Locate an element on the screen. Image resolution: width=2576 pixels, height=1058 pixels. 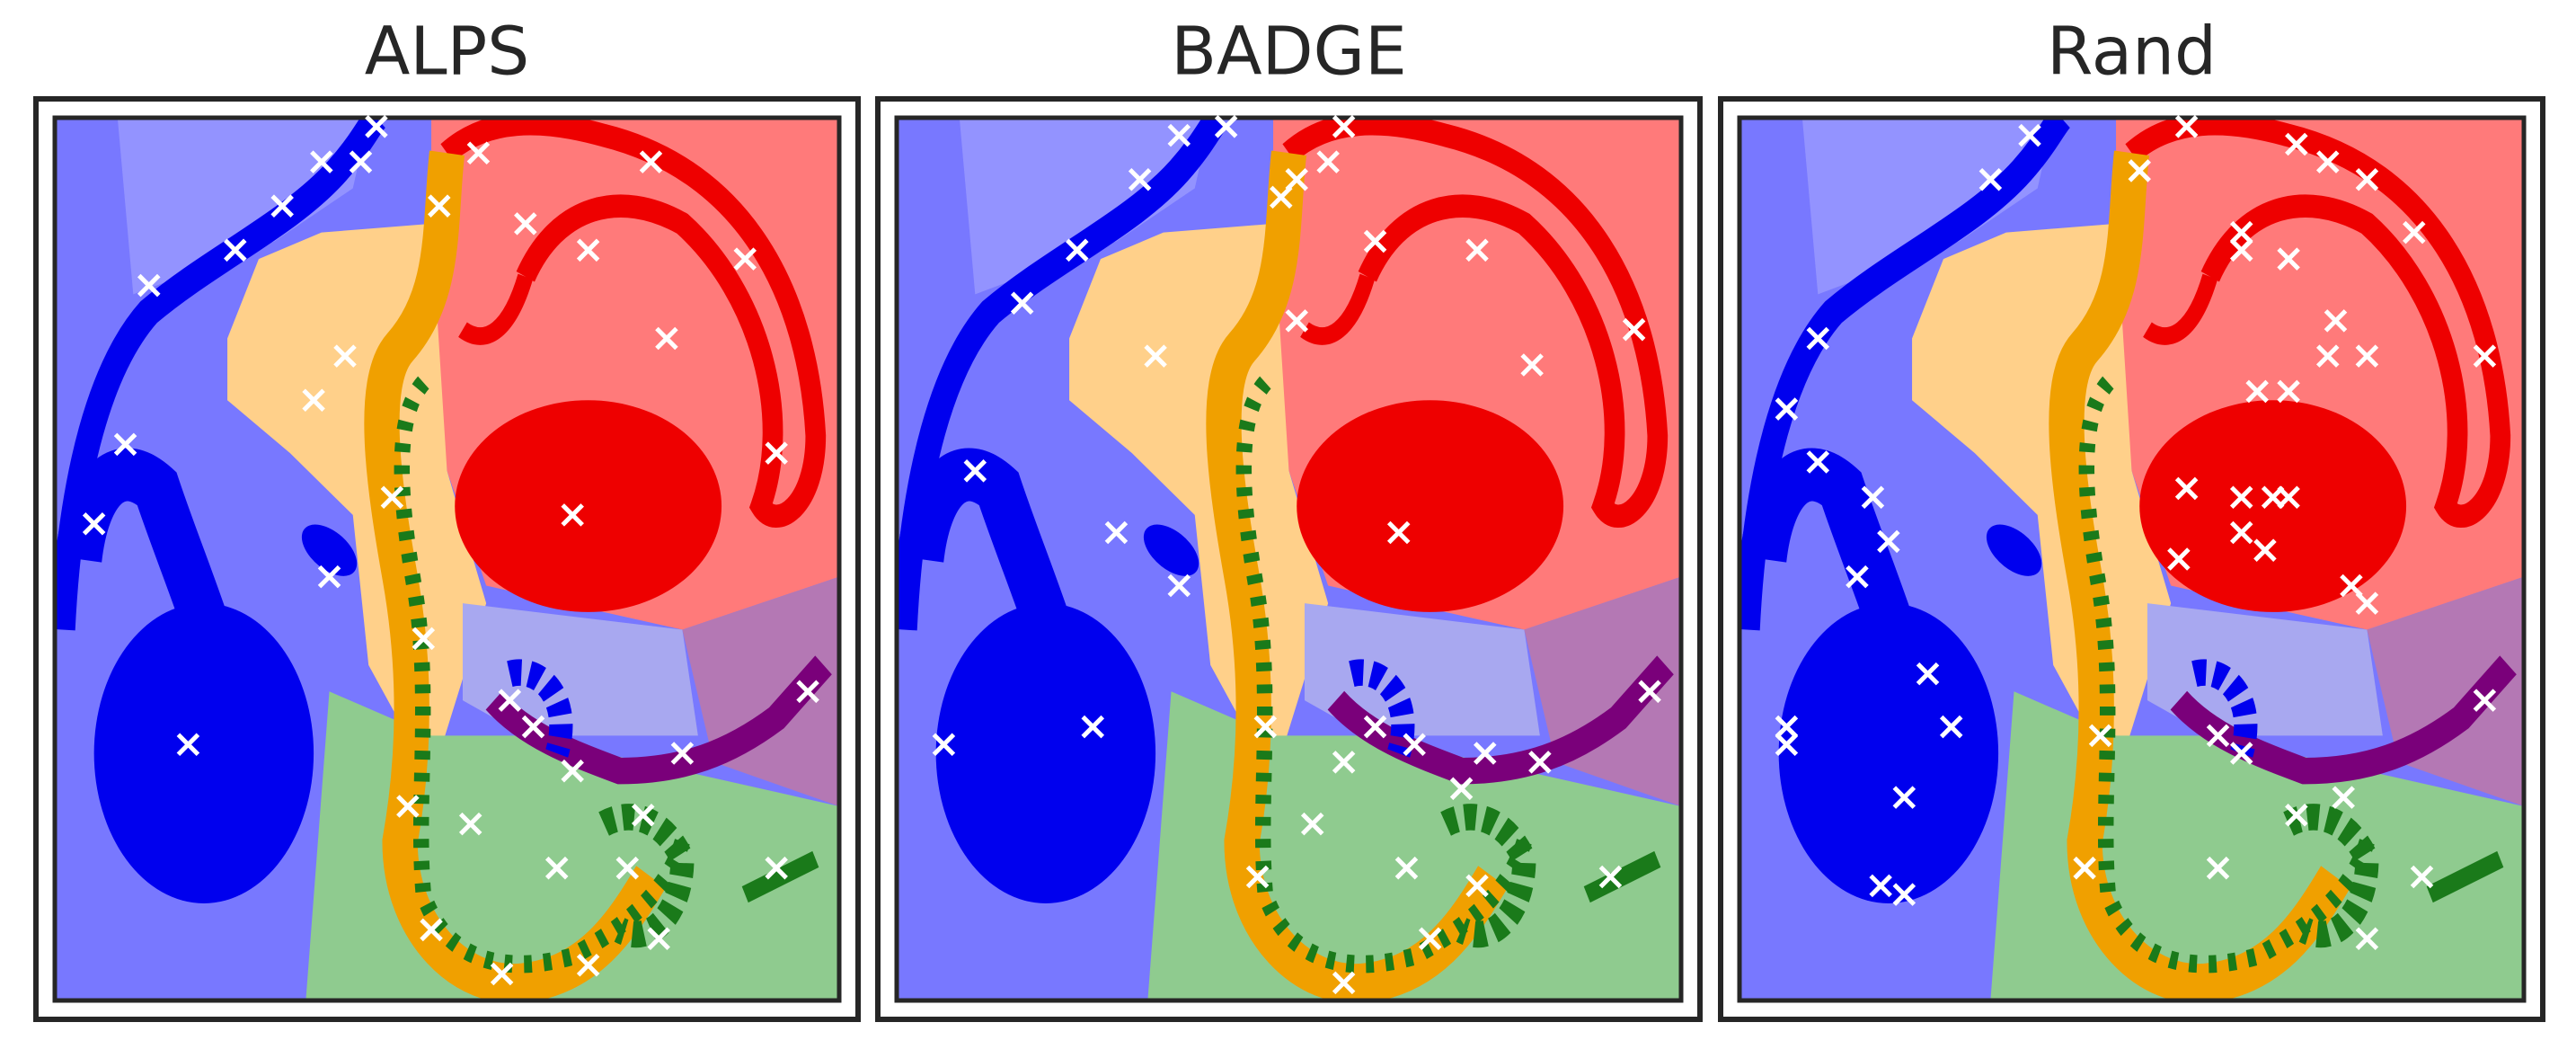
panel-title: Rand is located at coordinates (2132, 52).